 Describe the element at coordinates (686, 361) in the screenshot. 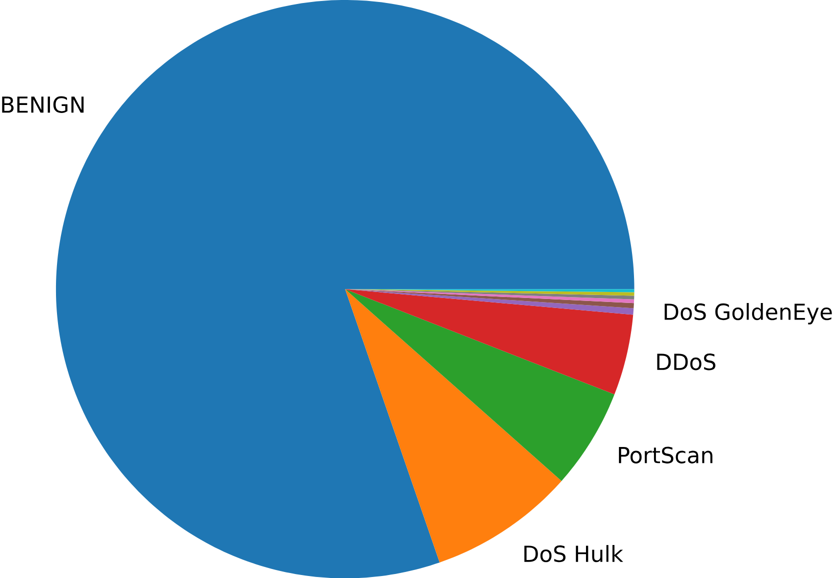

I see `slice-label: DDoS` at that location.